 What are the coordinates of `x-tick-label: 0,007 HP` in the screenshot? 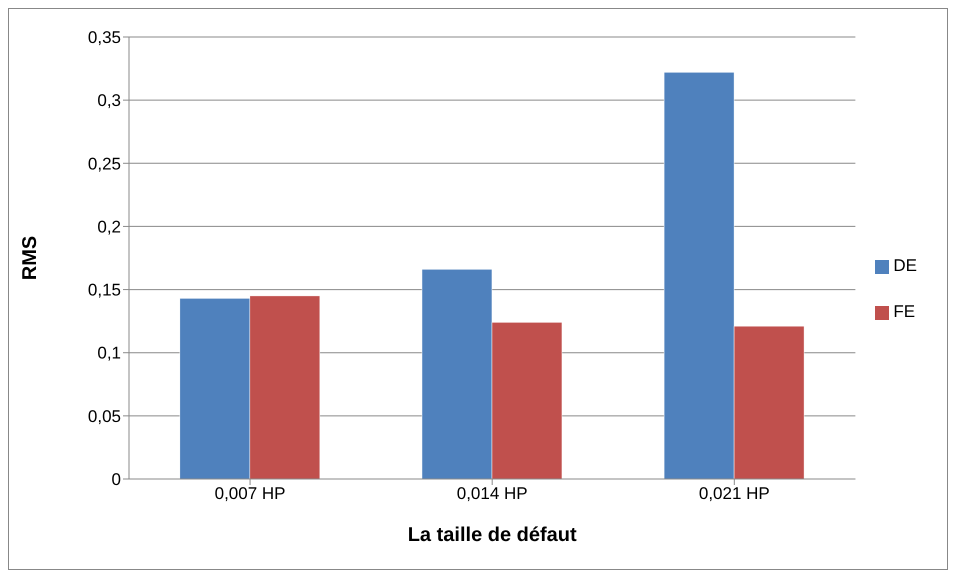 It's located at (250, 494).